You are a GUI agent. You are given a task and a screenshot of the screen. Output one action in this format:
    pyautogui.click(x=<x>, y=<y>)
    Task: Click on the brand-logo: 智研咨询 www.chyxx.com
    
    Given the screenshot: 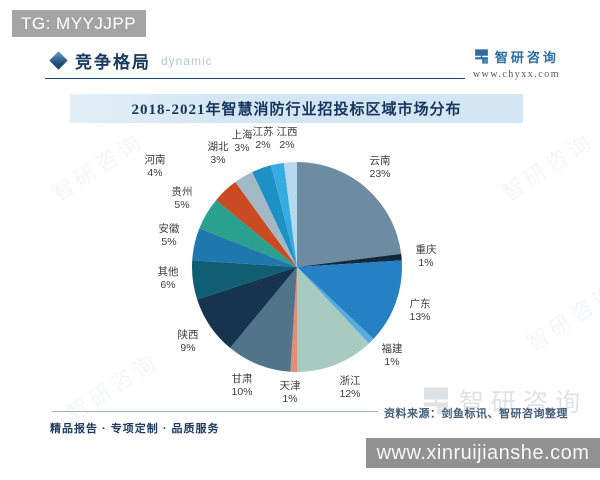 What is the action you would take?
    pyautogui.click(x=516, y=63)
    